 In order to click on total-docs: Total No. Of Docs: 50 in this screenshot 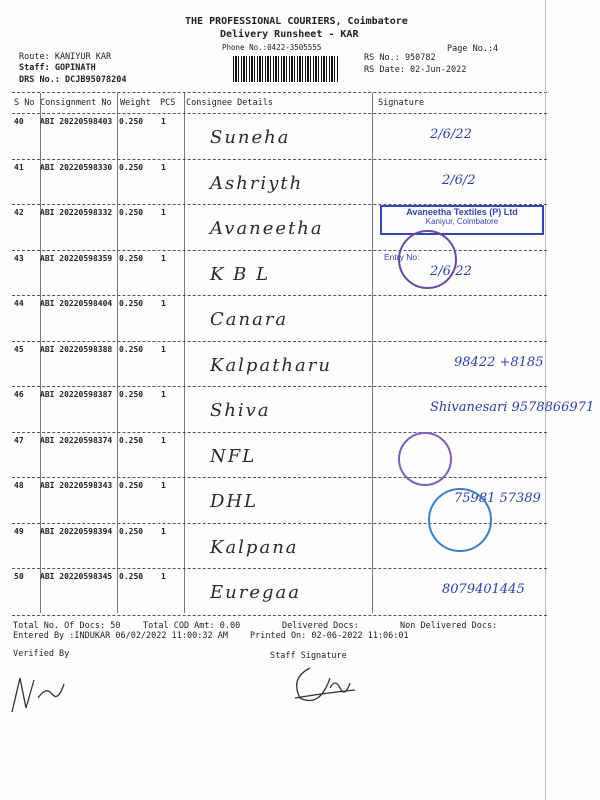, I will do `click(67, 626)`.